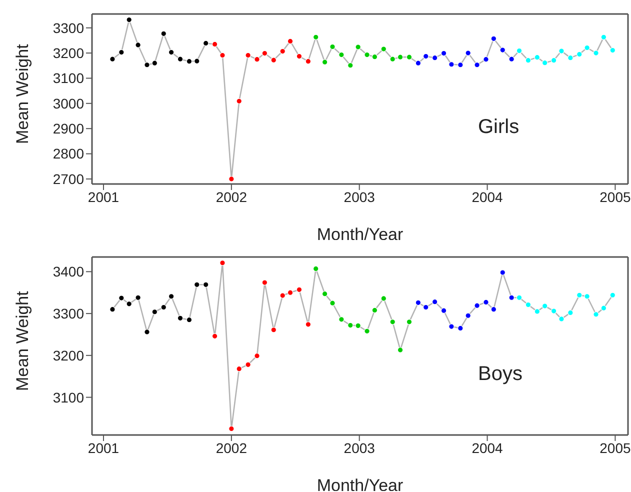  I want to click on x-axis-title: Month/Year, so click(360, 234).